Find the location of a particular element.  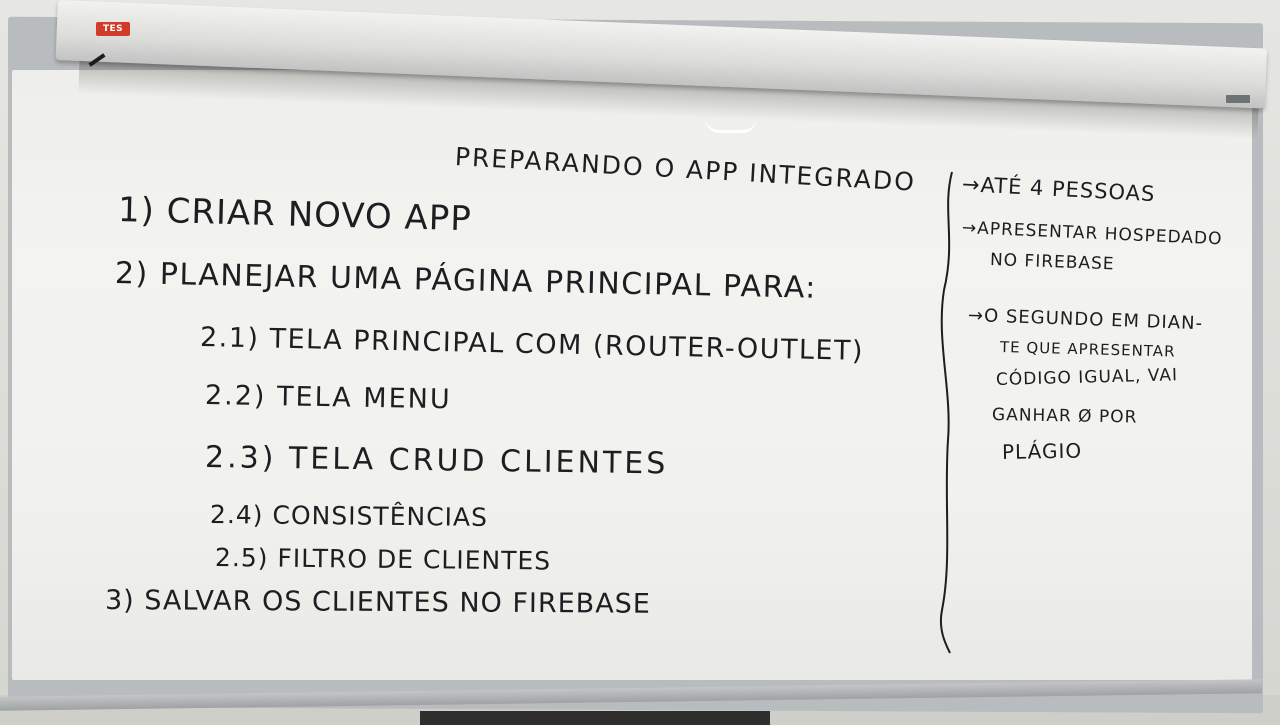

list-item-2-2: 2.2) TELA MENU is located at coordinates (328, 398).